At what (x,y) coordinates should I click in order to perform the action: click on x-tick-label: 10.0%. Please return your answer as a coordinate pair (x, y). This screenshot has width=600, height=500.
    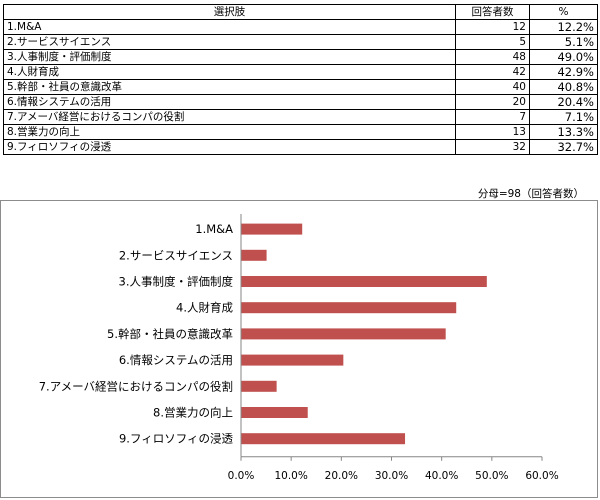
    Looking at the image, I should click on (290, 476).